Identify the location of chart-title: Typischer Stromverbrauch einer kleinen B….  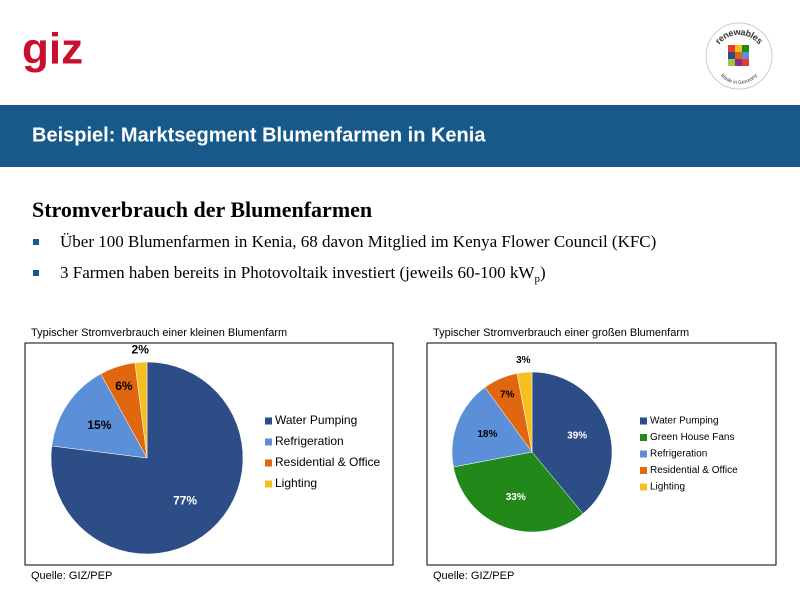
(159, 333).